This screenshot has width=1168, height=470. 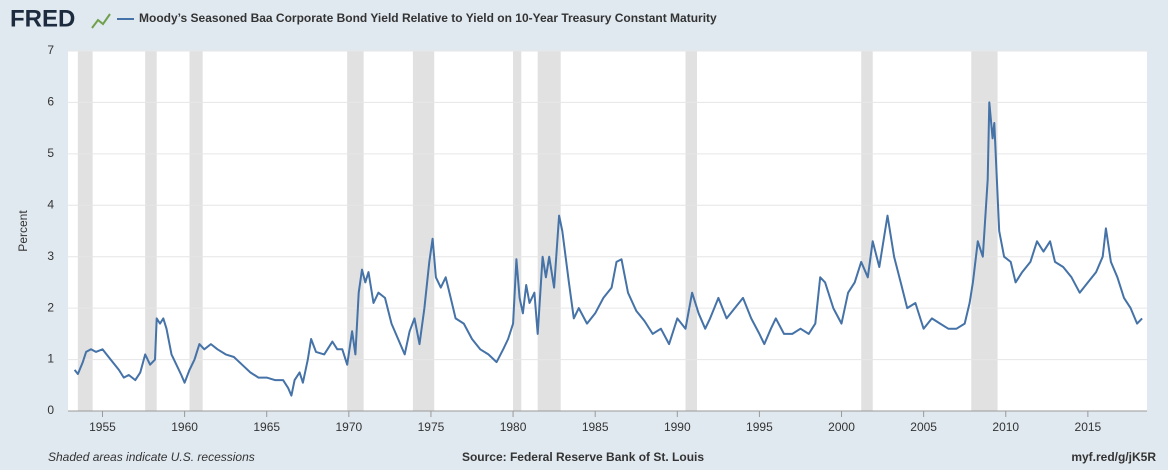 What do you see at coordinates (923, 427) in the screenshot?
I see `x-tick-label: 2005` at bounding box center [923, 427].